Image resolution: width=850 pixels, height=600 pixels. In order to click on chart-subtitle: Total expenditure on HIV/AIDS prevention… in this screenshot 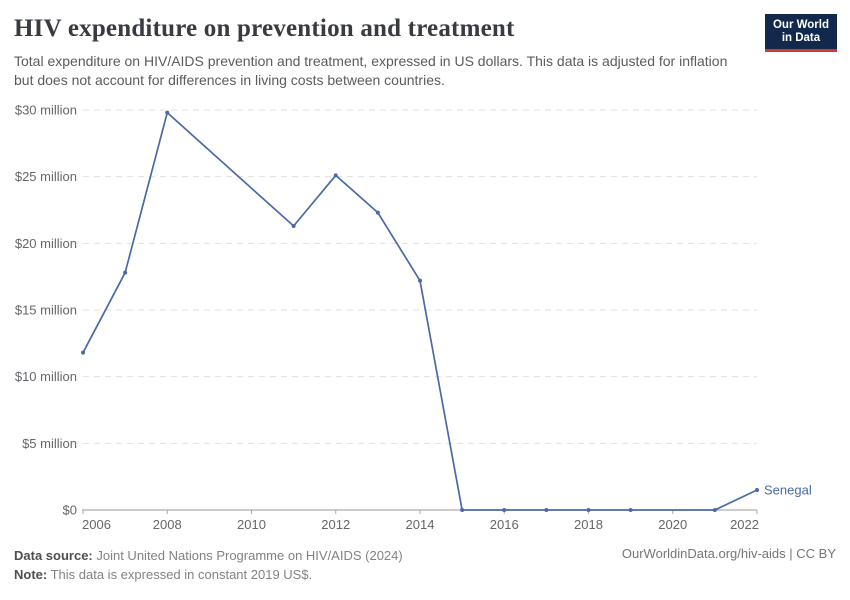, I will do `click(371, 70)`.